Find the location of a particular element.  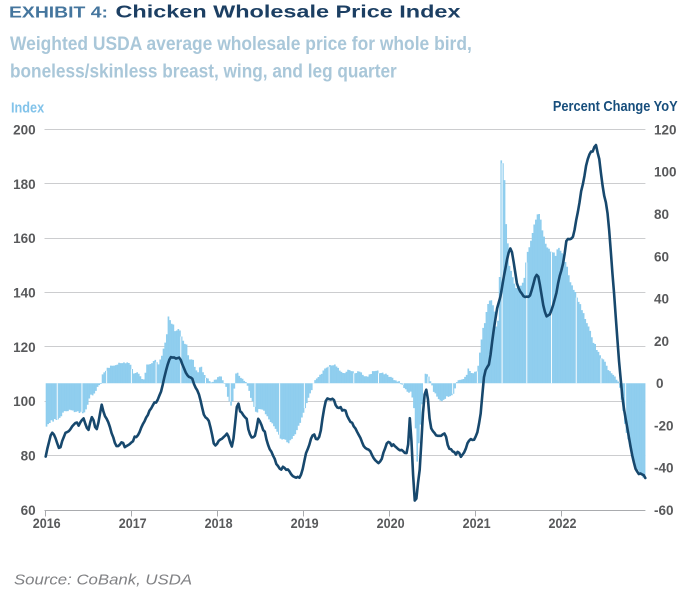

svg-text: -60 is located at coordinates (664, 510).